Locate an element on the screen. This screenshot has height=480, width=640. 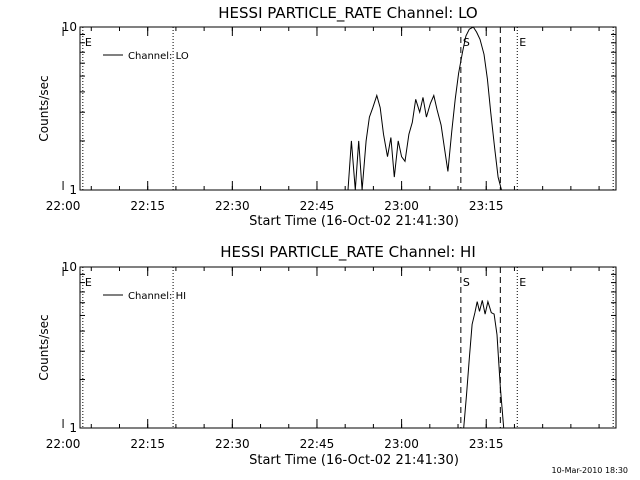
legend-label: Channel: HI is located at coordinates (157, 296).